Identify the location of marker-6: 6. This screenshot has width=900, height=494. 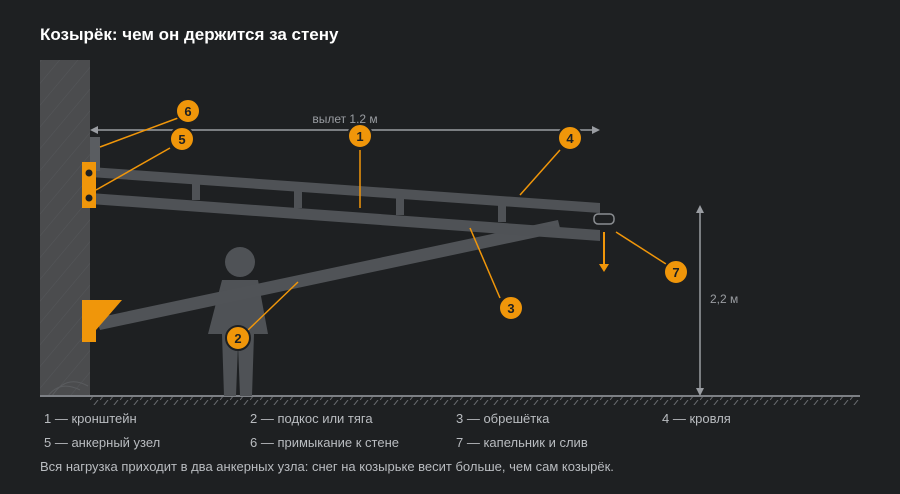
(188, 111).